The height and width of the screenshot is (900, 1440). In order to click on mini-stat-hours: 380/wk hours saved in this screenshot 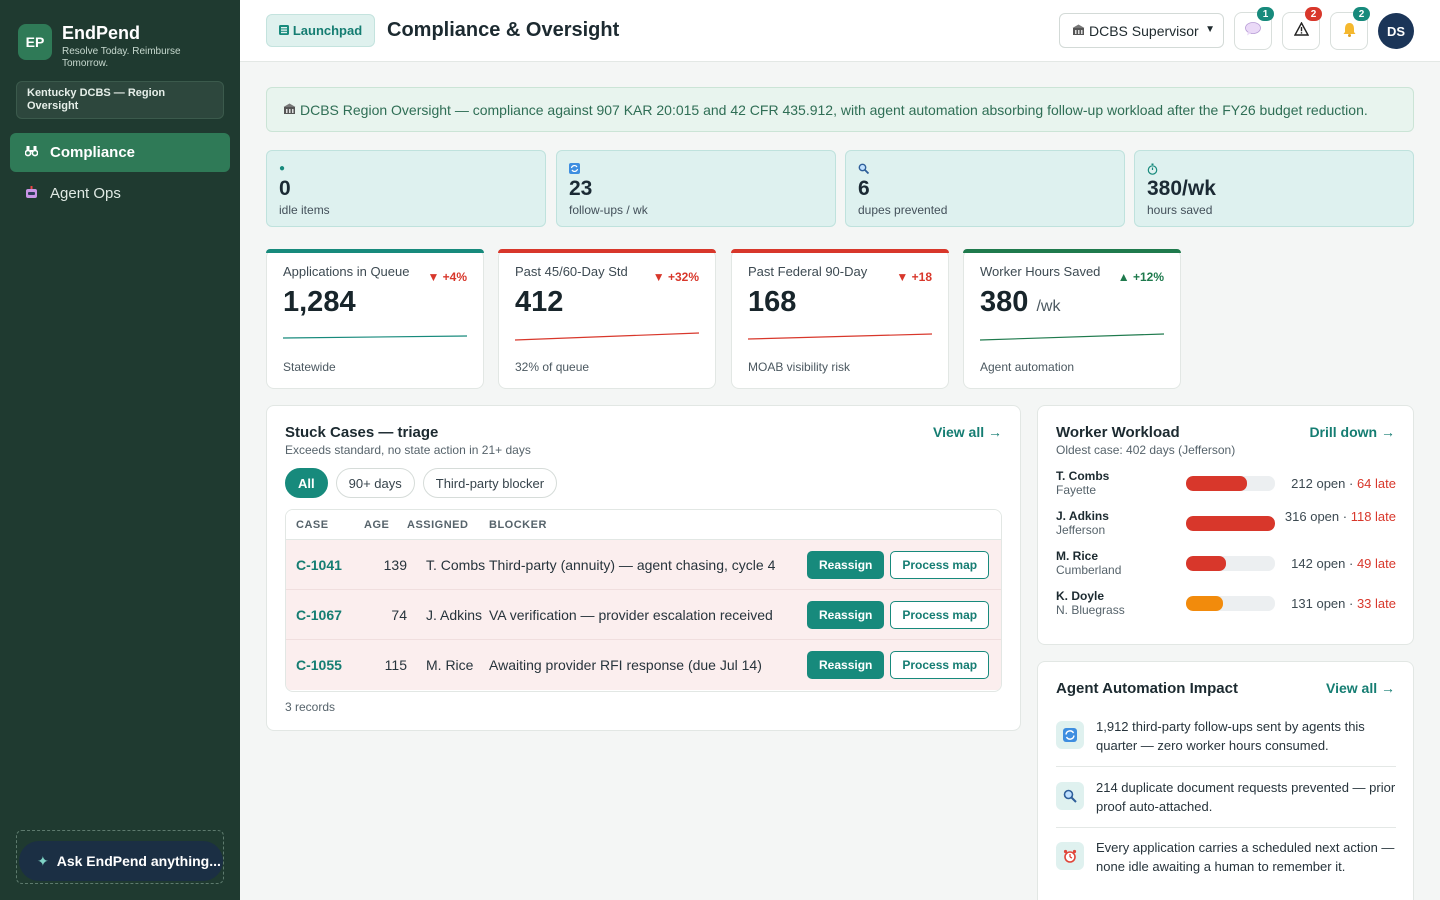, I will do `click(1274, 188)`.